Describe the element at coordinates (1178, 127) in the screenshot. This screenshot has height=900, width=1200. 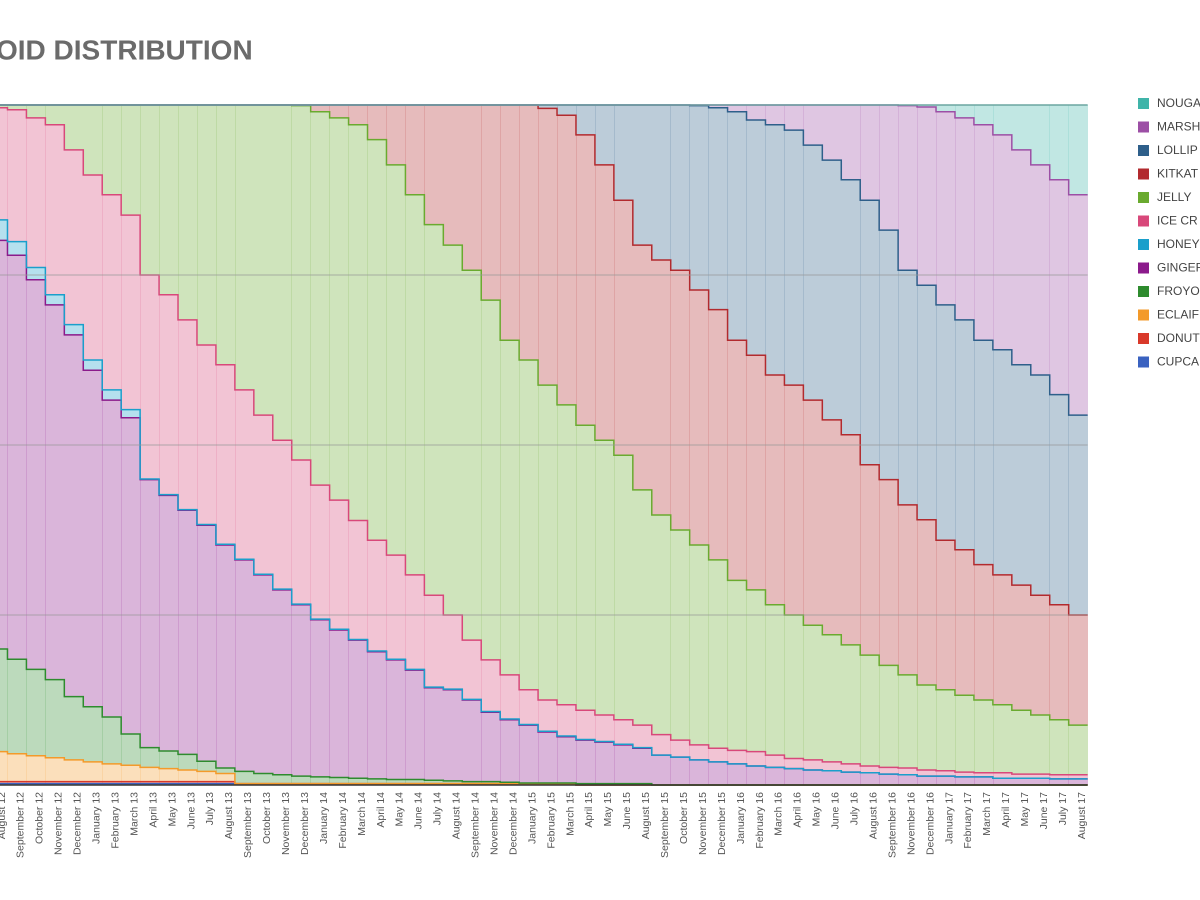
I see `legend-label: MARSH` at that location.